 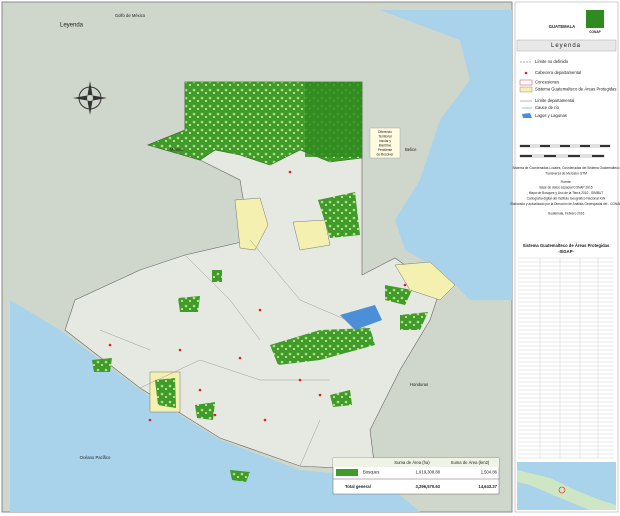 What do you see at coordinates (419, 384) in the screenshot?
I see `honduras-label: Honduras` at bounding box center [419, 384].